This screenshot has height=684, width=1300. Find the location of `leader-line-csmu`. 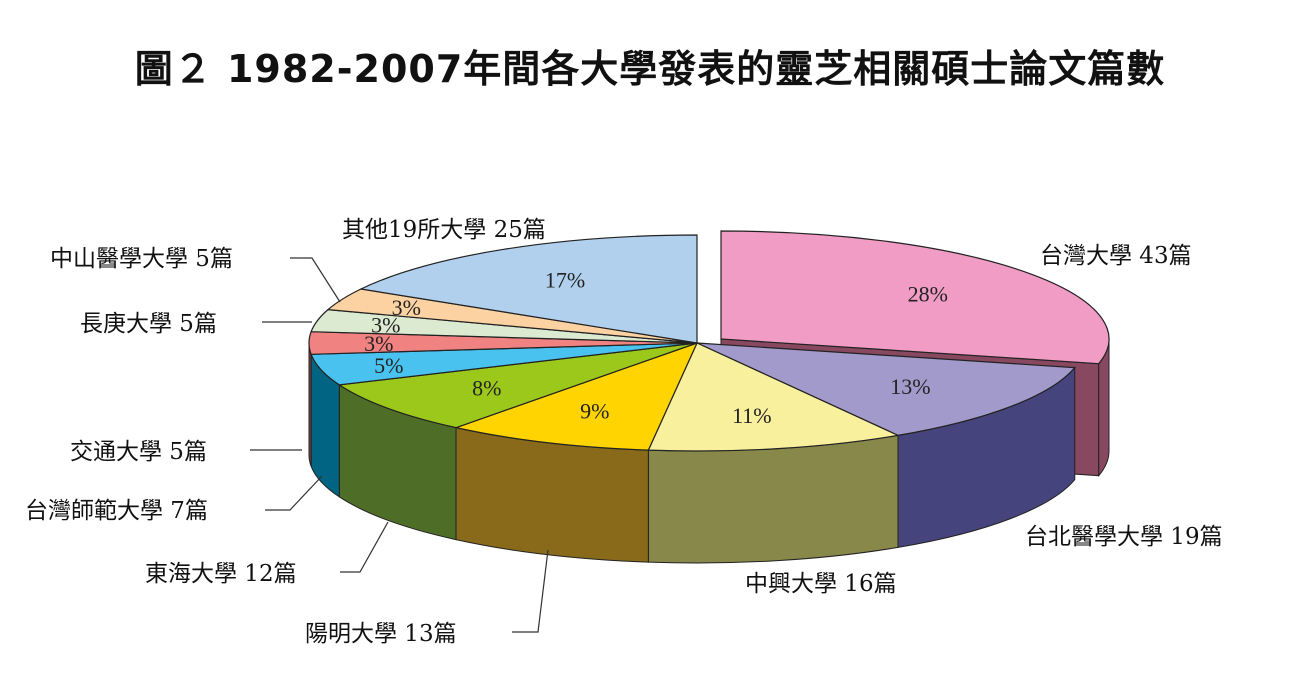

leader-line-csmu is located at coordinates (315, 280).